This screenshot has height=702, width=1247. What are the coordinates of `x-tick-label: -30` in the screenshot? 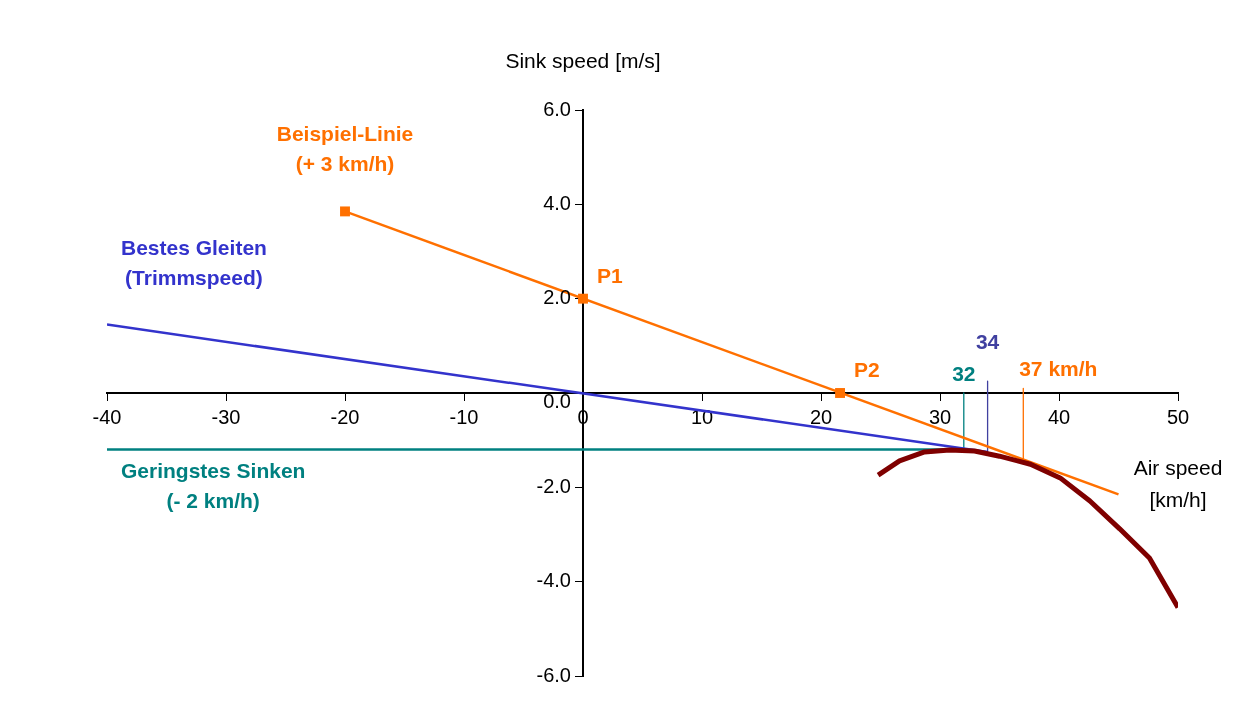 It's located at (226, 416).